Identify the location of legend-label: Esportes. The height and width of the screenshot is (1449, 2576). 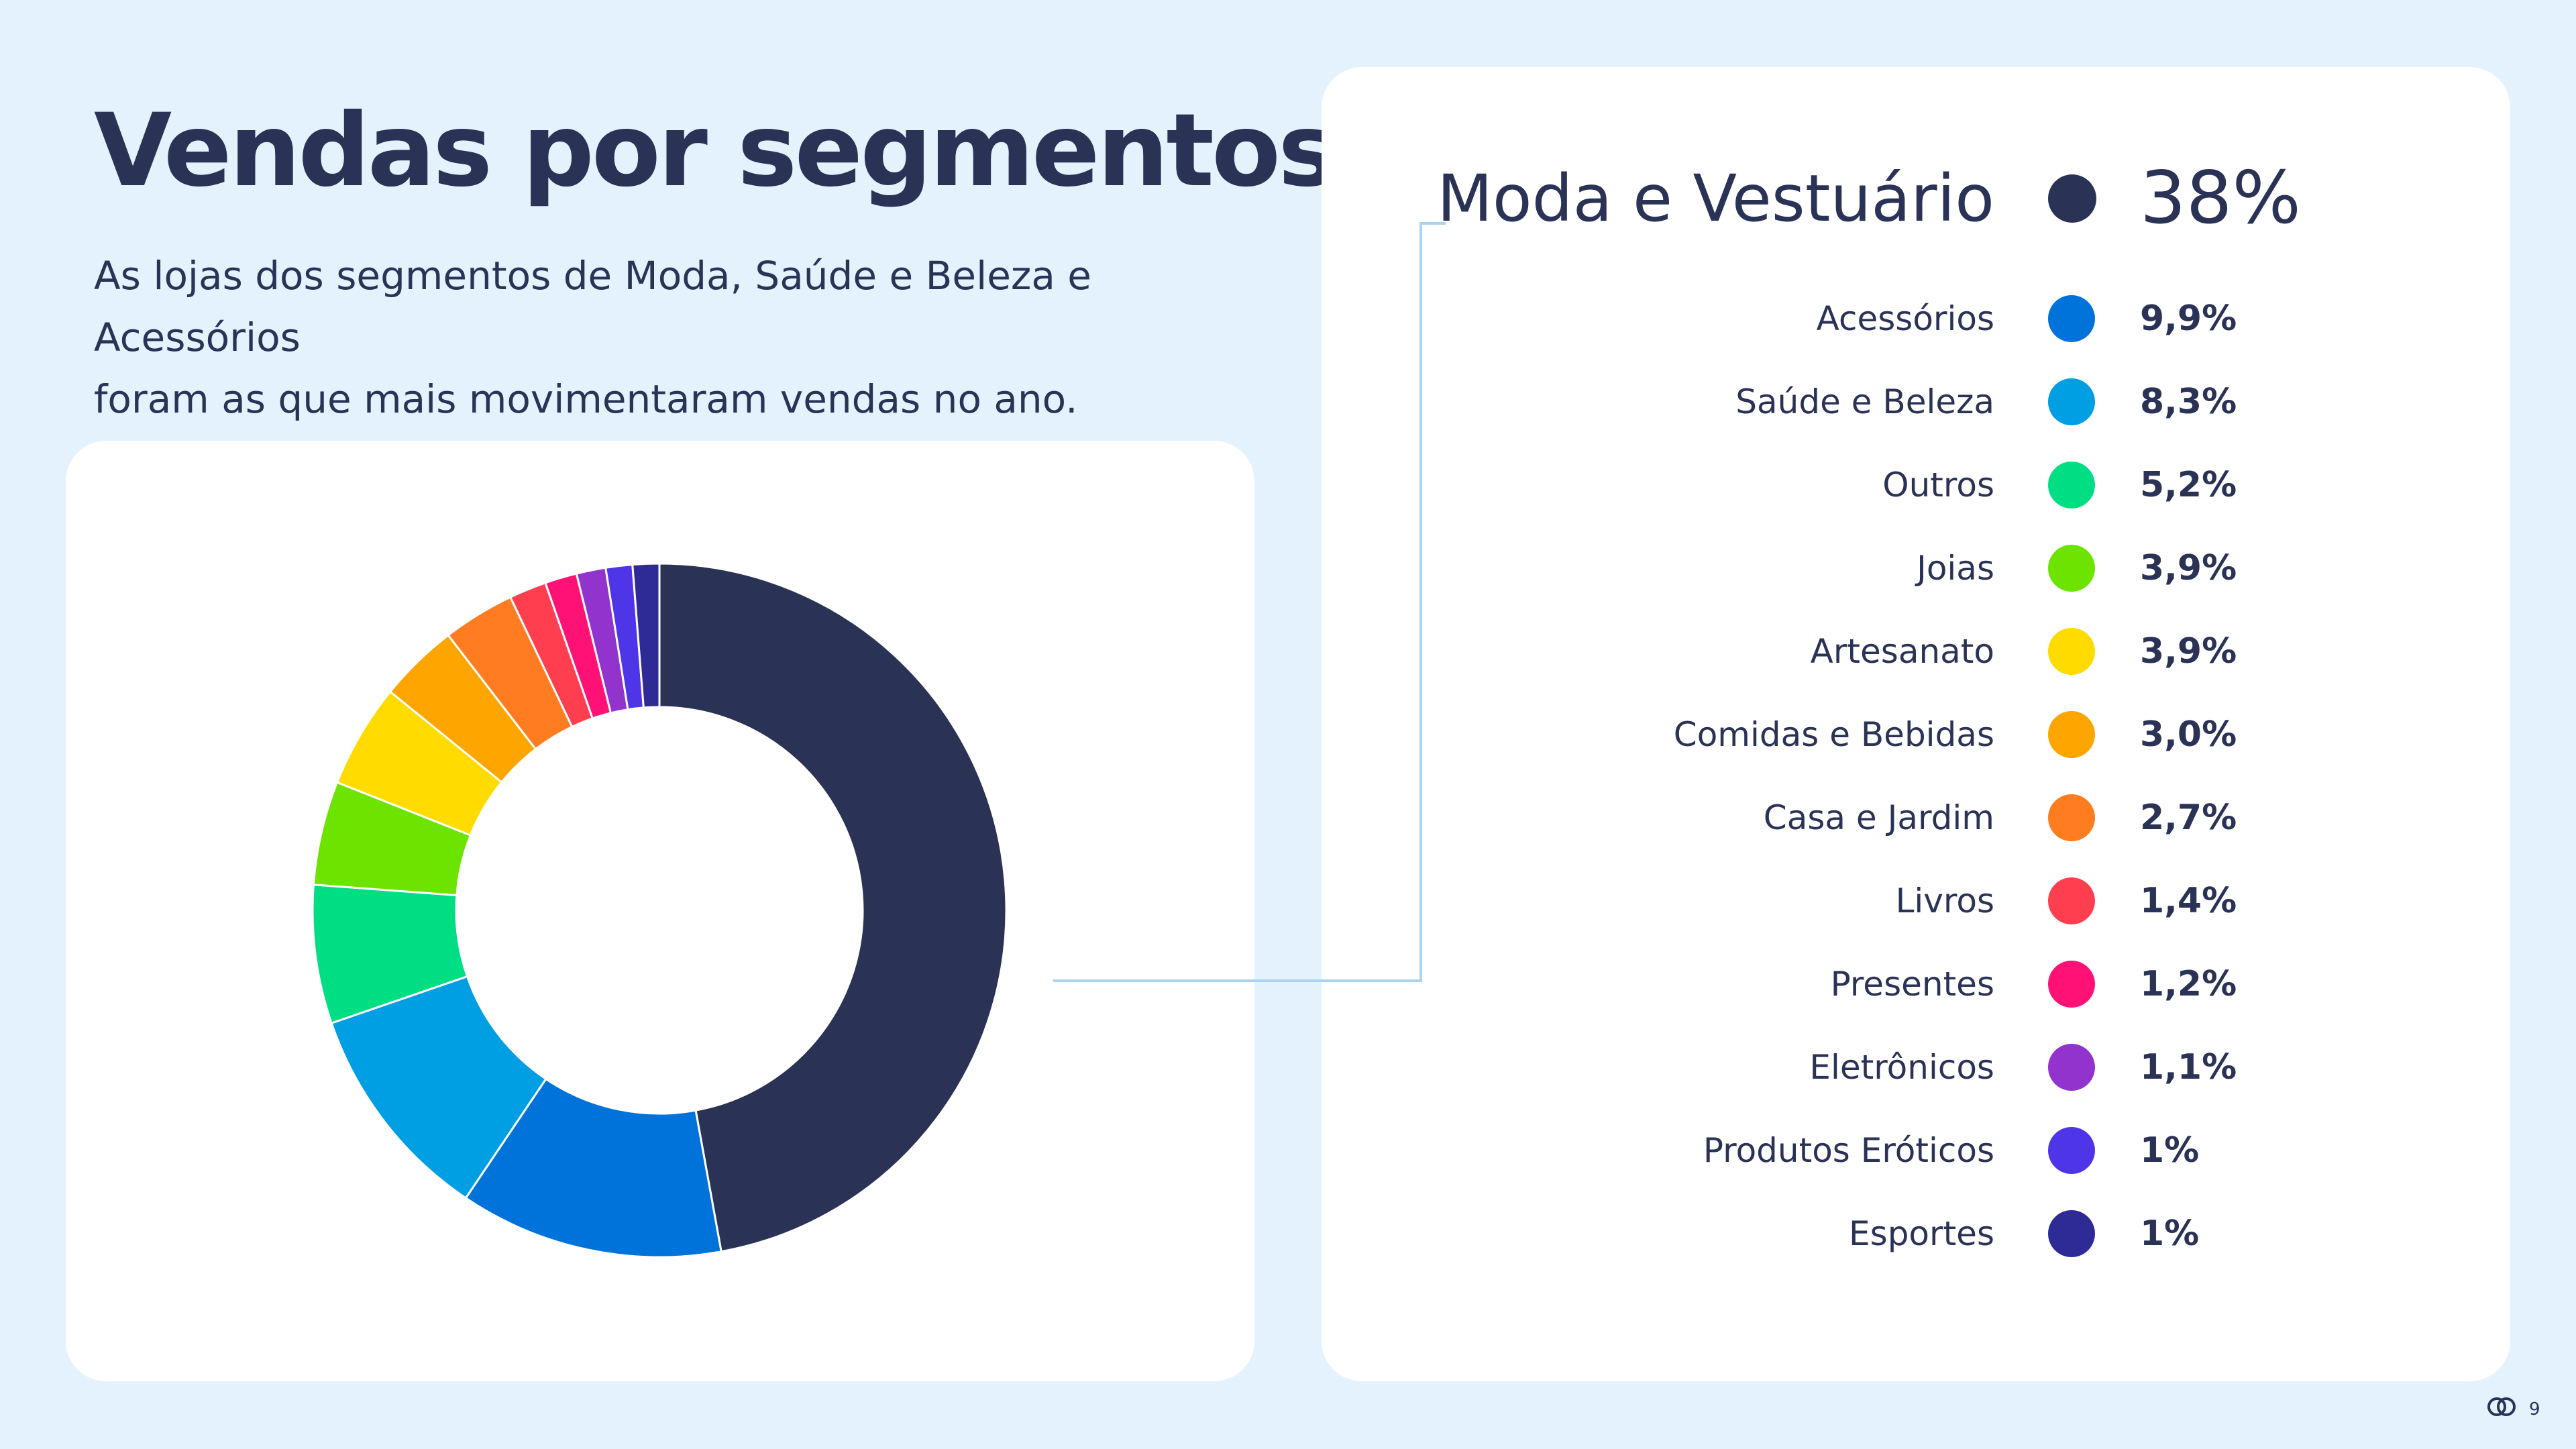
(1921, 1233).